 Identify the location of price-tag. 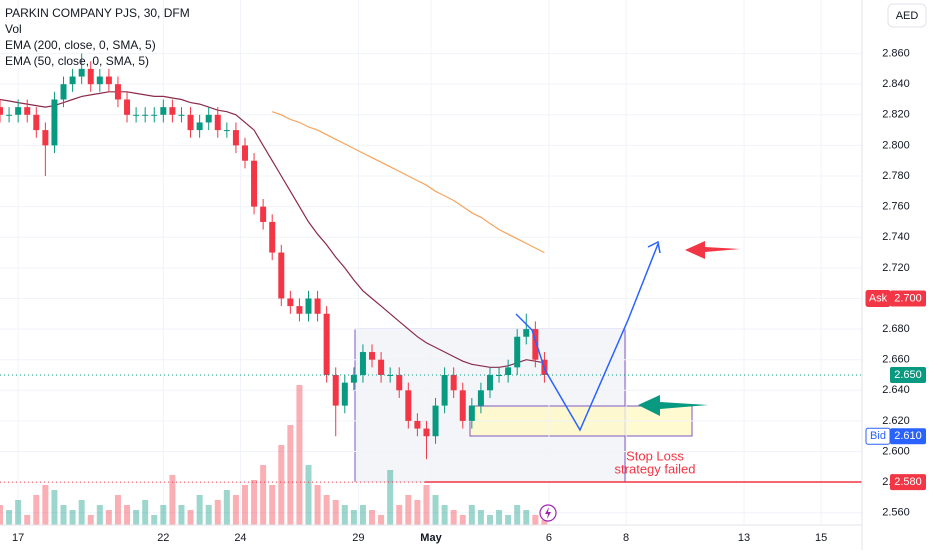
(908, 482).